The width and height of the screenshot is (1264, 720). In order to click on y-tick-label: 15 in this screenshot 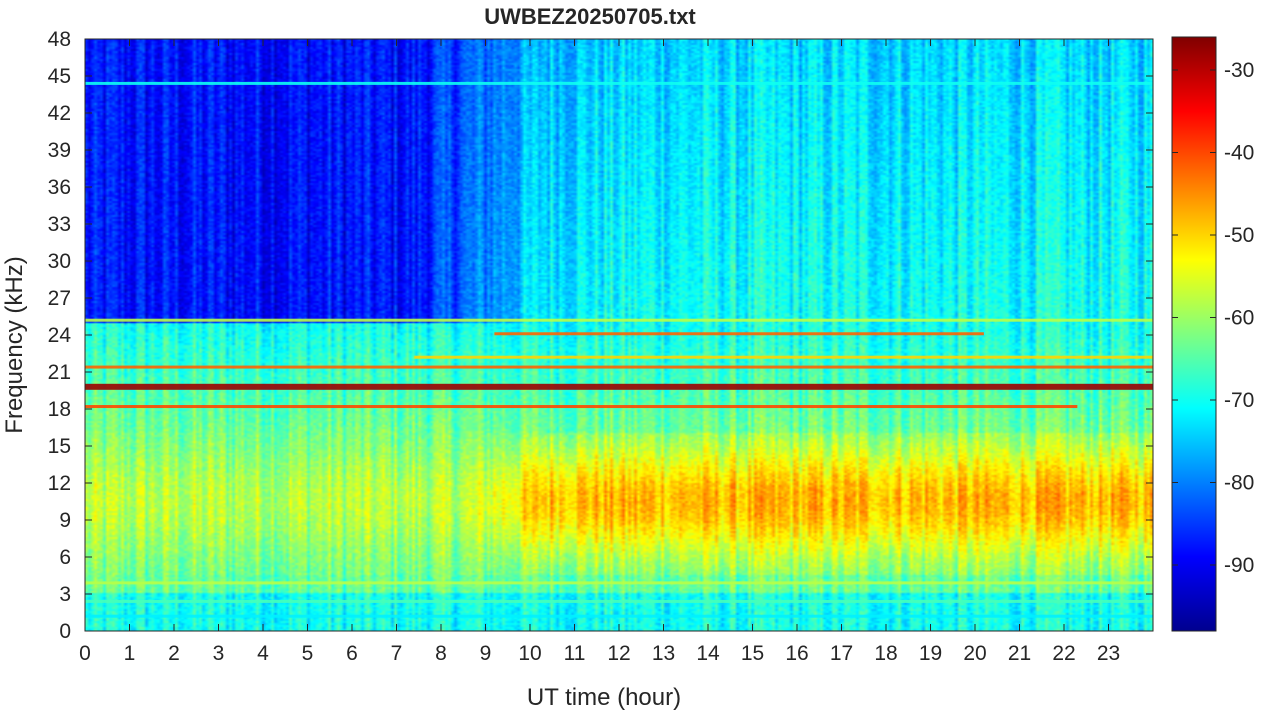, I will do `click(59, 446)`.